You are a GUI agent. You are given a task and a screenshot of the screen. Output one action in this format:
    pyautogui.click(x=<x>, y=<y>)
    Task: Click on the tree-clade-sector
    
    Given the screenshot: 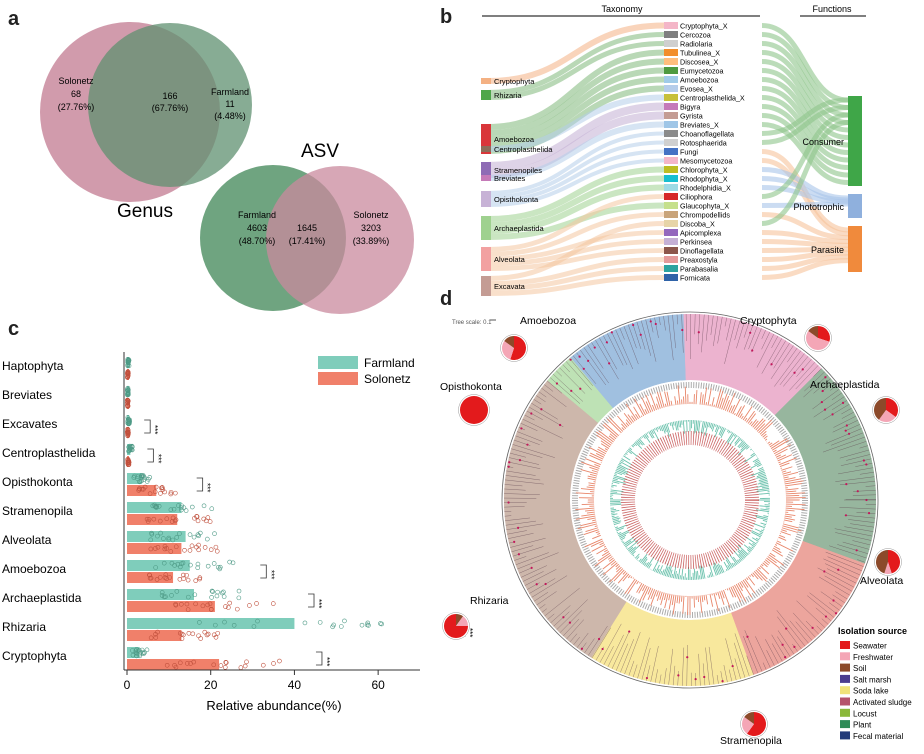 What is the action you would take?
    pyautogui.click(x=825, y=466)
    